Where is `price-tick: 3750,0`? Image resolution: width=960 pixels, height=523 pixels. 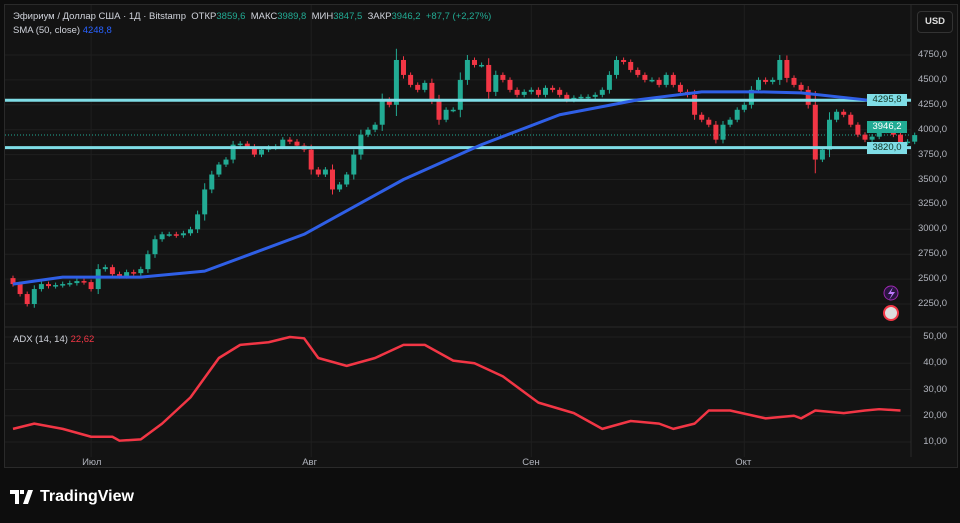
price-tick: 3750,0 is located at coordinates (932, 154).